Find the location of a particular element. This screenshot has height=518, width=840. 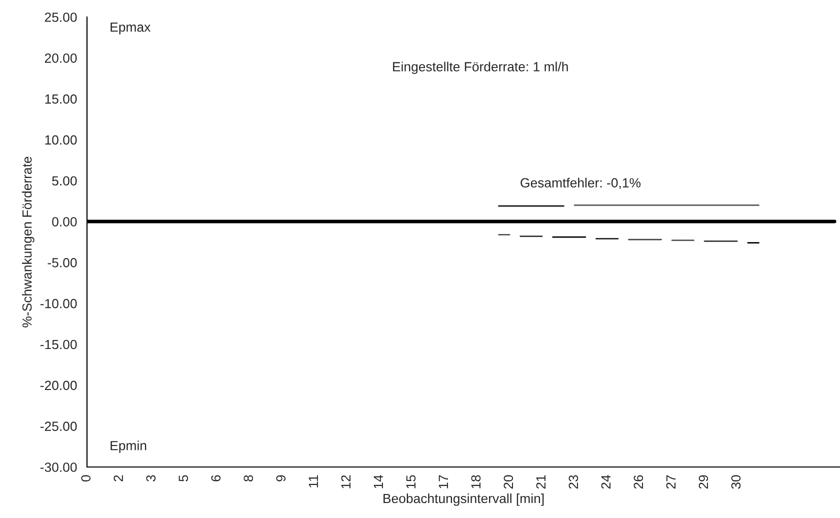

x-tick-label: 18 is located at coordinates (476, 481).